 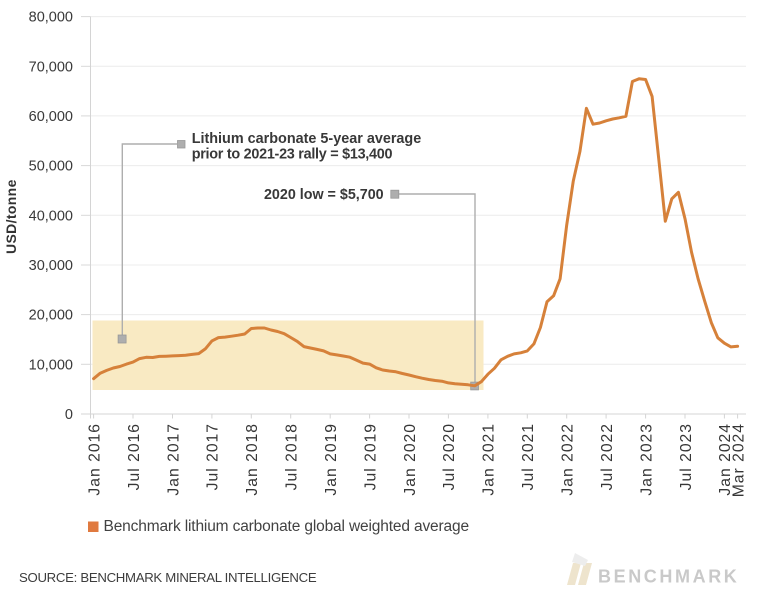 What do you see at coordinates (568, 459) in the screenshot?
I see `svg-text: Jan 2022` at bounding box center [568, 459].